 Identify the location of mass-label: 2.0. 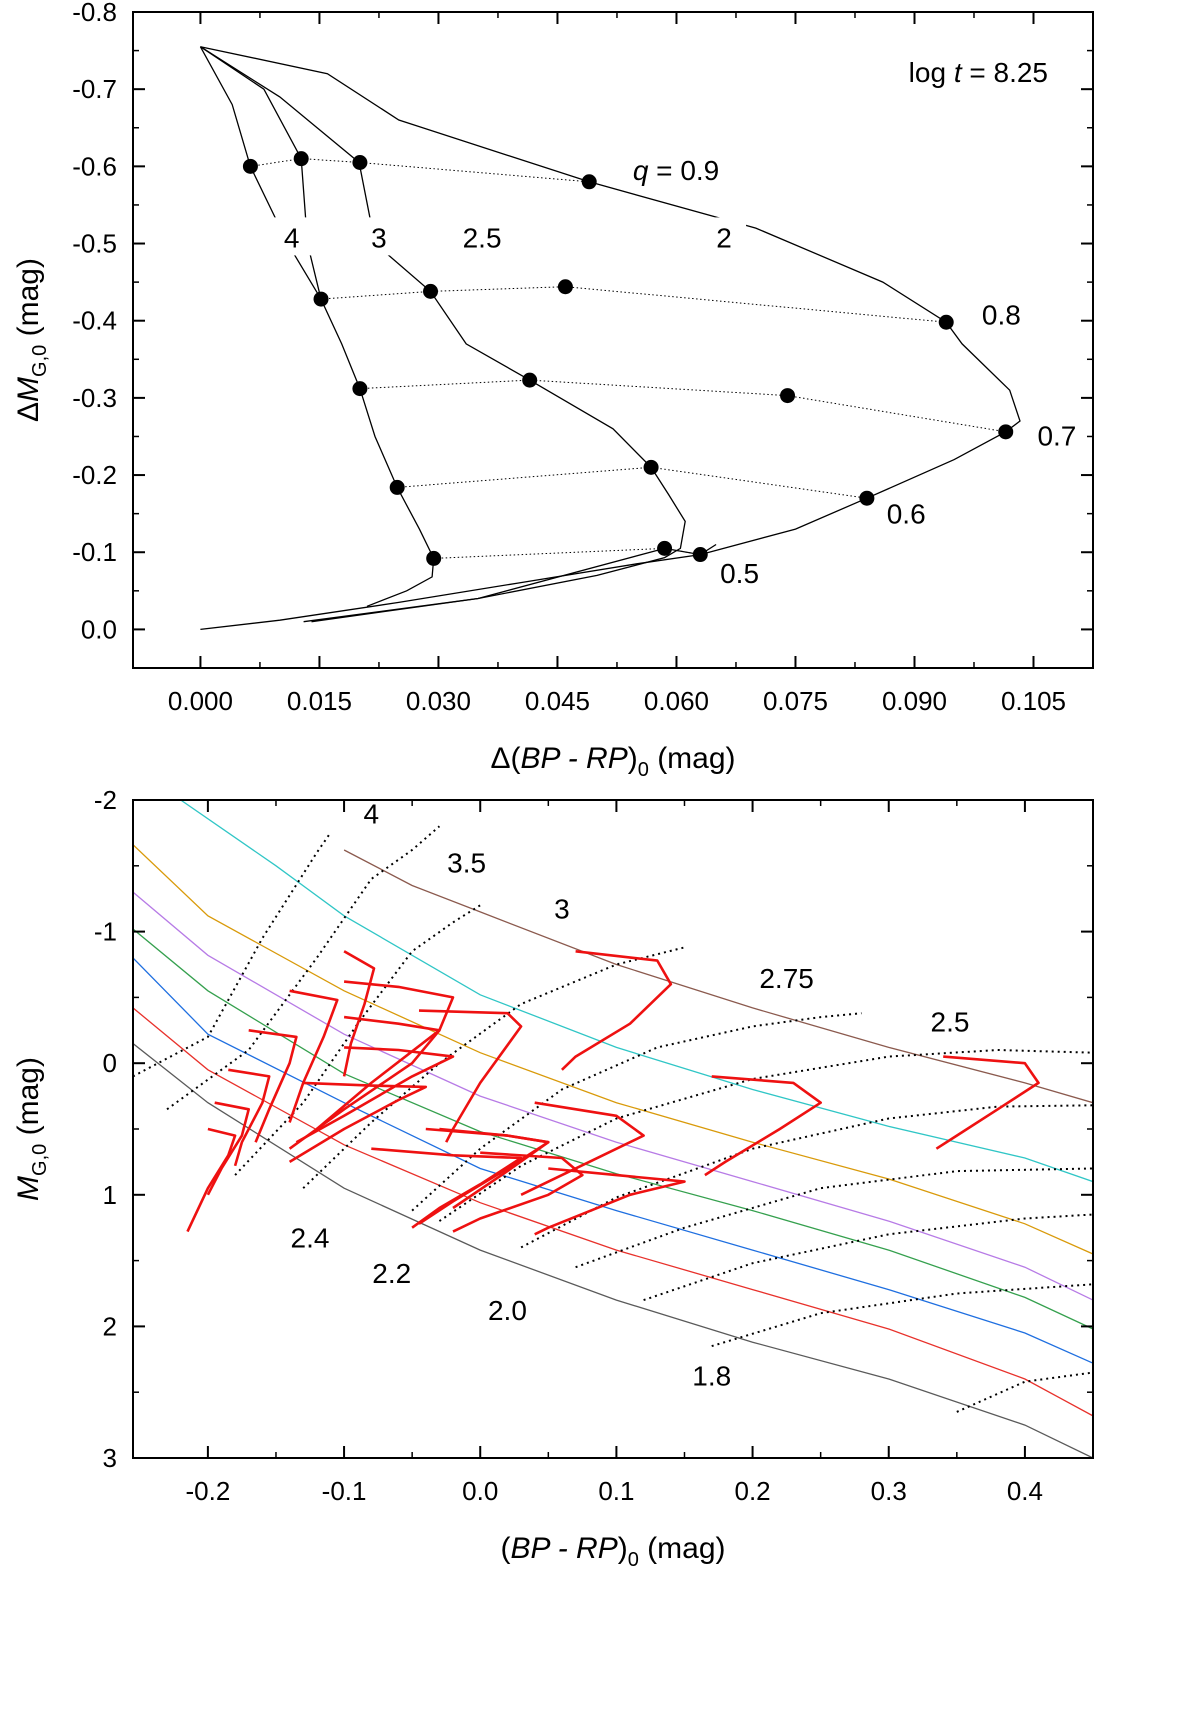
(507, 1310).